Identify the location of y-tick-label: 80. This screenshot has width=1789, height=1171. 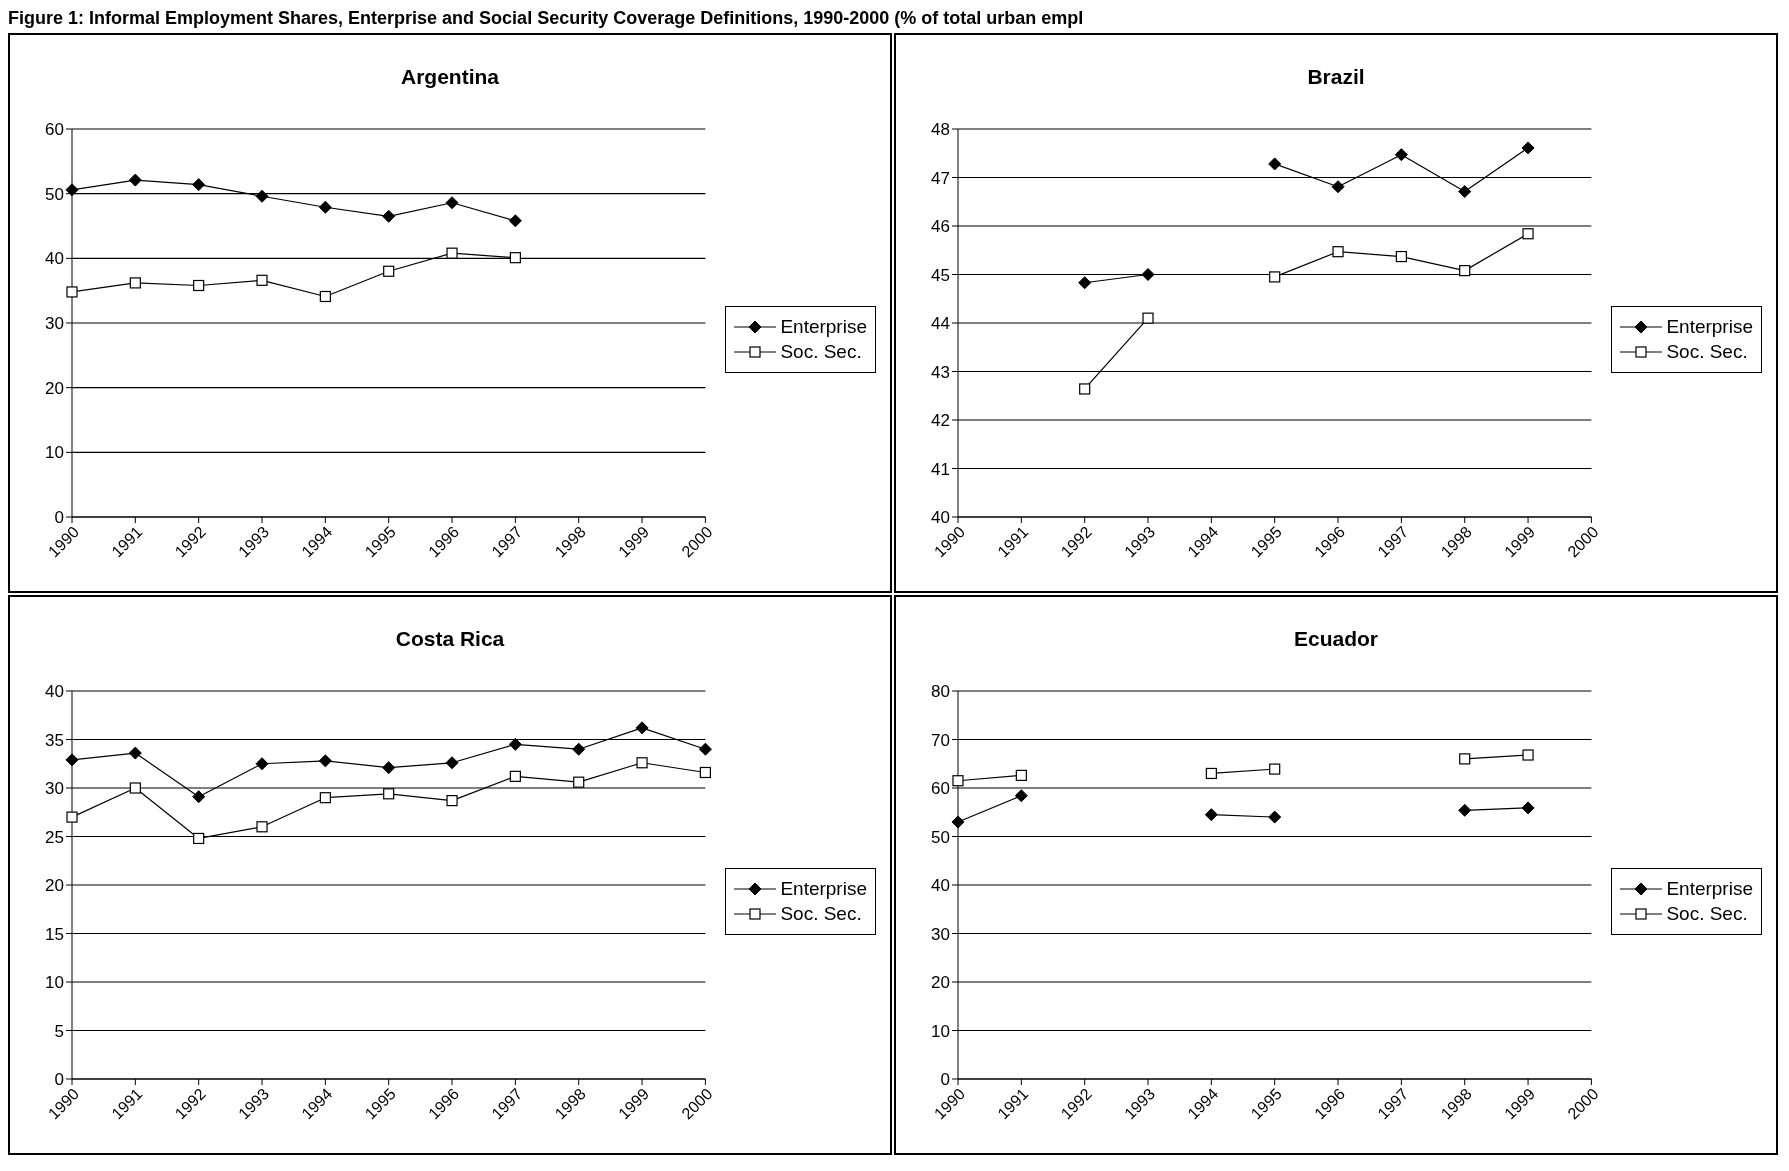
(940, 692).